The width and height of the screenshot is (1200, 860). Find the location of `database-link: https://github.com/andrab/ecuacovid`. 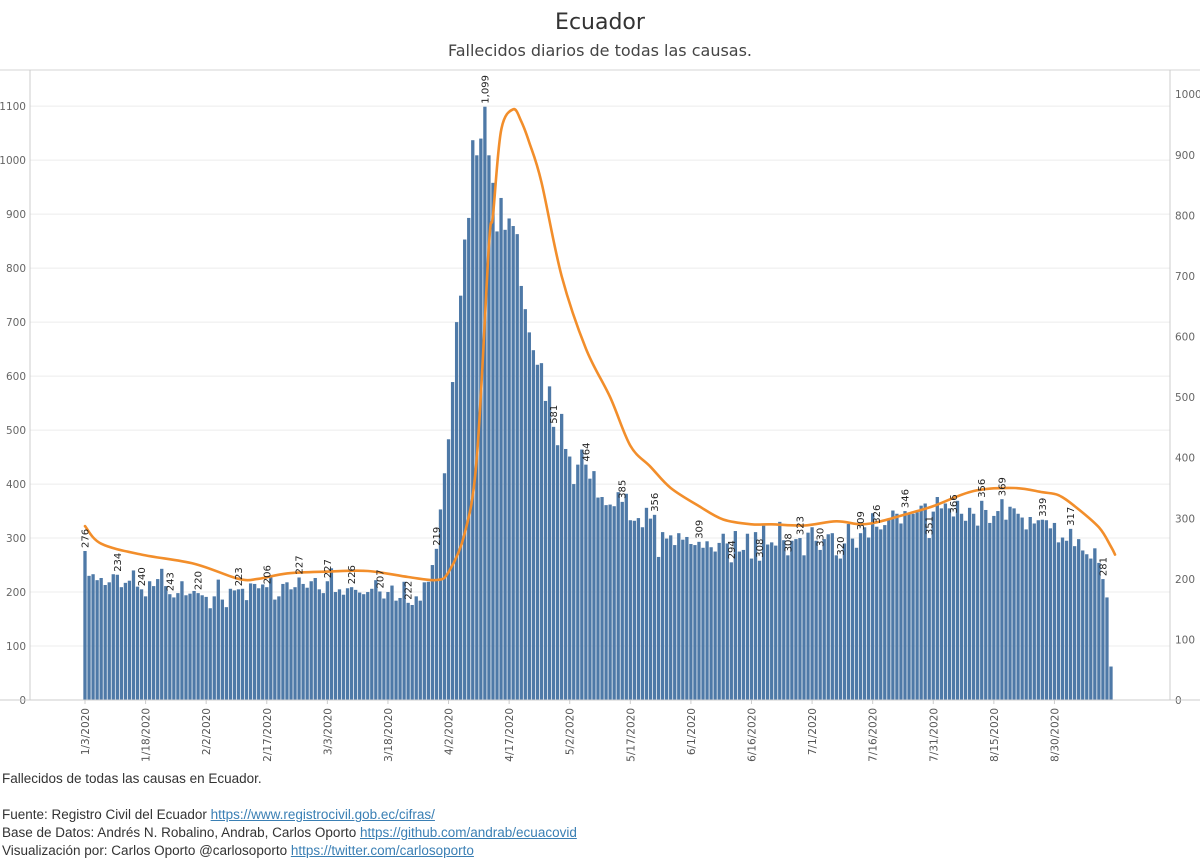

database-link: https://github.com/andrab/ecuacovid is located at coordinates (468, 832).